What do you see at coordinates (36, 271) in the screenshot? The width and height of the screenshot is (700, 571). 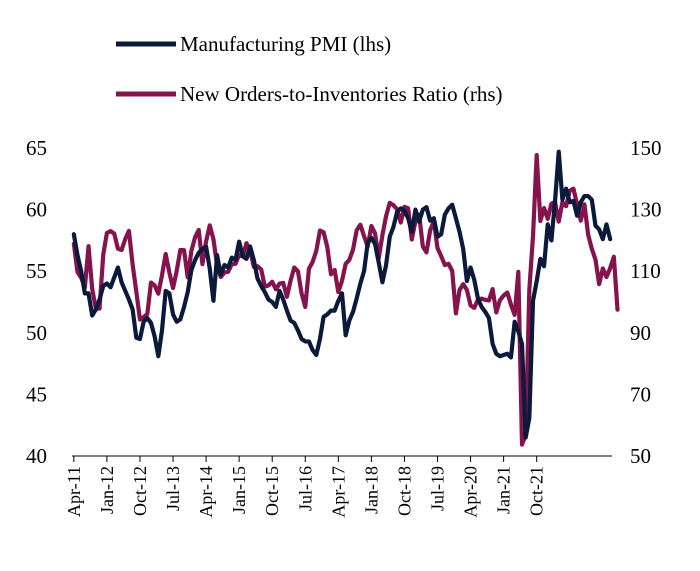 I see `y-left-tick-label: 55` at bounding box center [36, 271].